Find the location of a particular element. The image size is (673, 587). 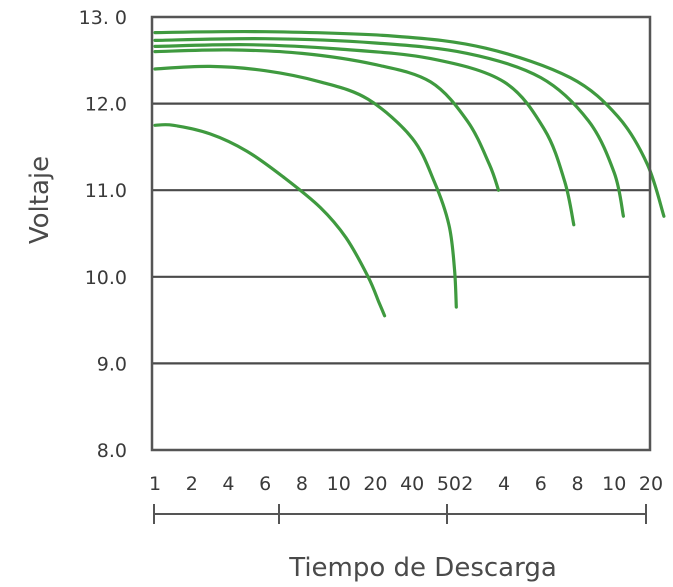

y-tick-labels: 13. 0 12.0 11.0 10.0 9.0 8.0 is located at coordinates (103, 234).